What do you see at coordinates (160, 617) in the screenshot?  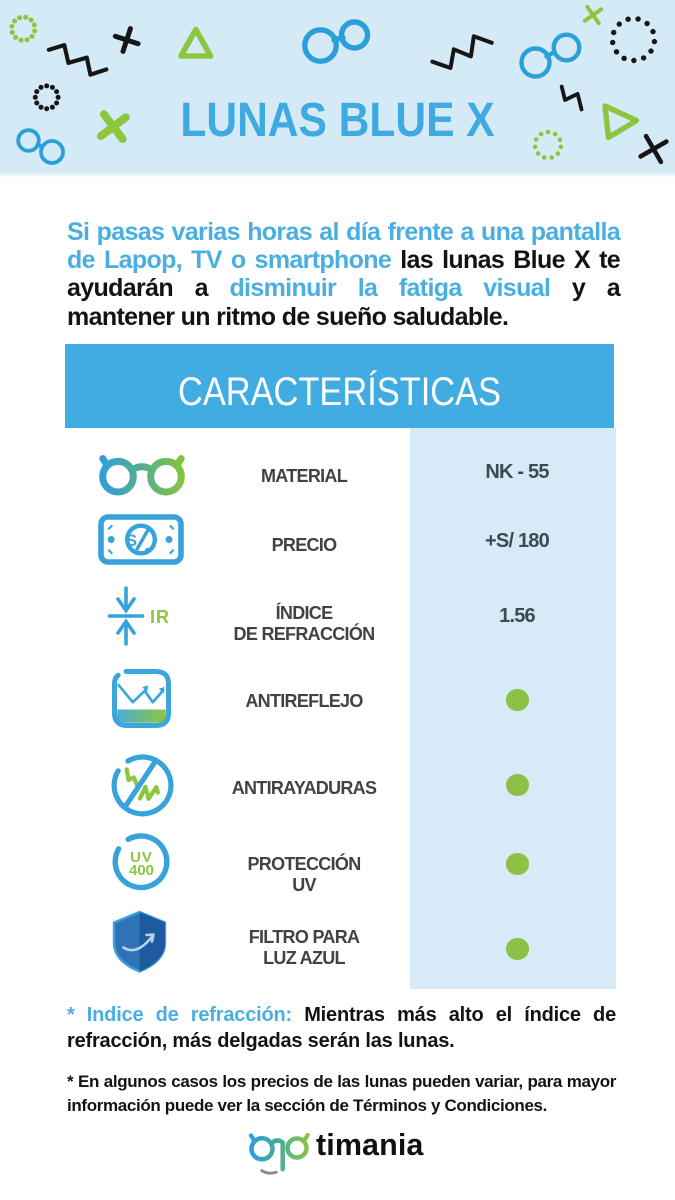 I see `svg-text: IR` at bounding box center [160, 617].